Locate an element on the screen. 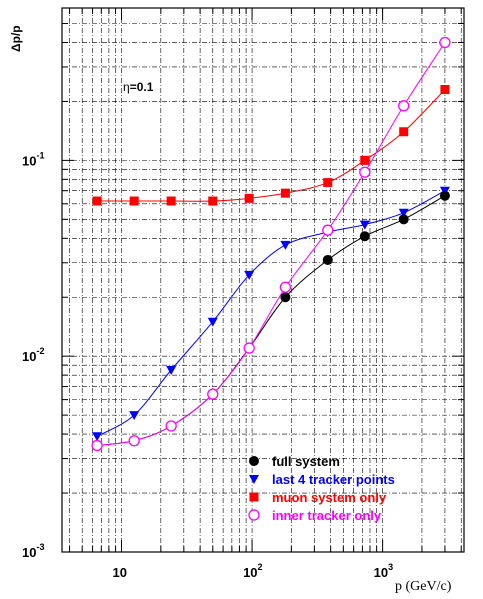 The height and width of the screenshot is (599, 483). y-axis-label: Δp/p is located at coordinates (16, 38).